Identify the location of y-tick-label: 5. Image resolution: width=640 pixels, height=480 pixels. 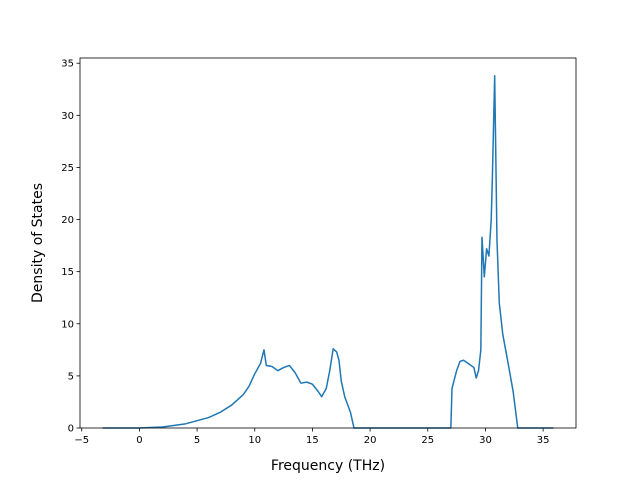
(71, 376).